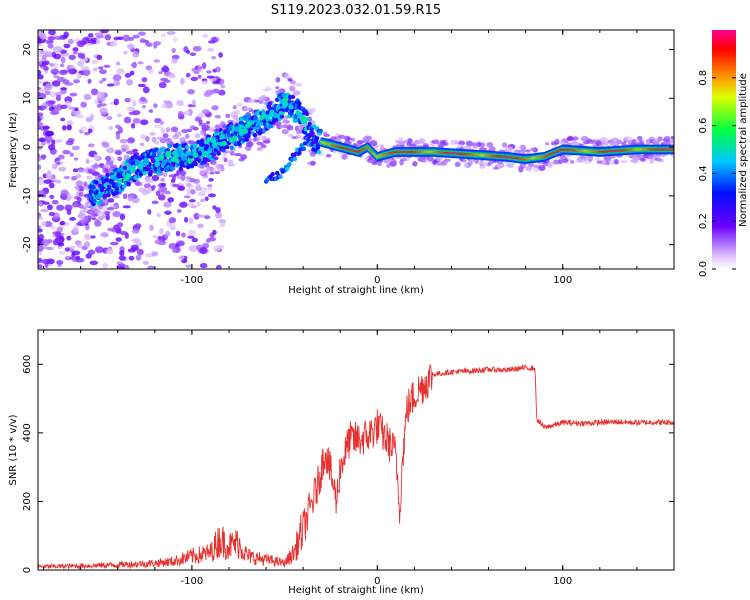 Image resolution: width=750 pixels, height=600 pixels. I want to click on chart-title: S119.2023.032.01.59.R15, so click(356, 10).